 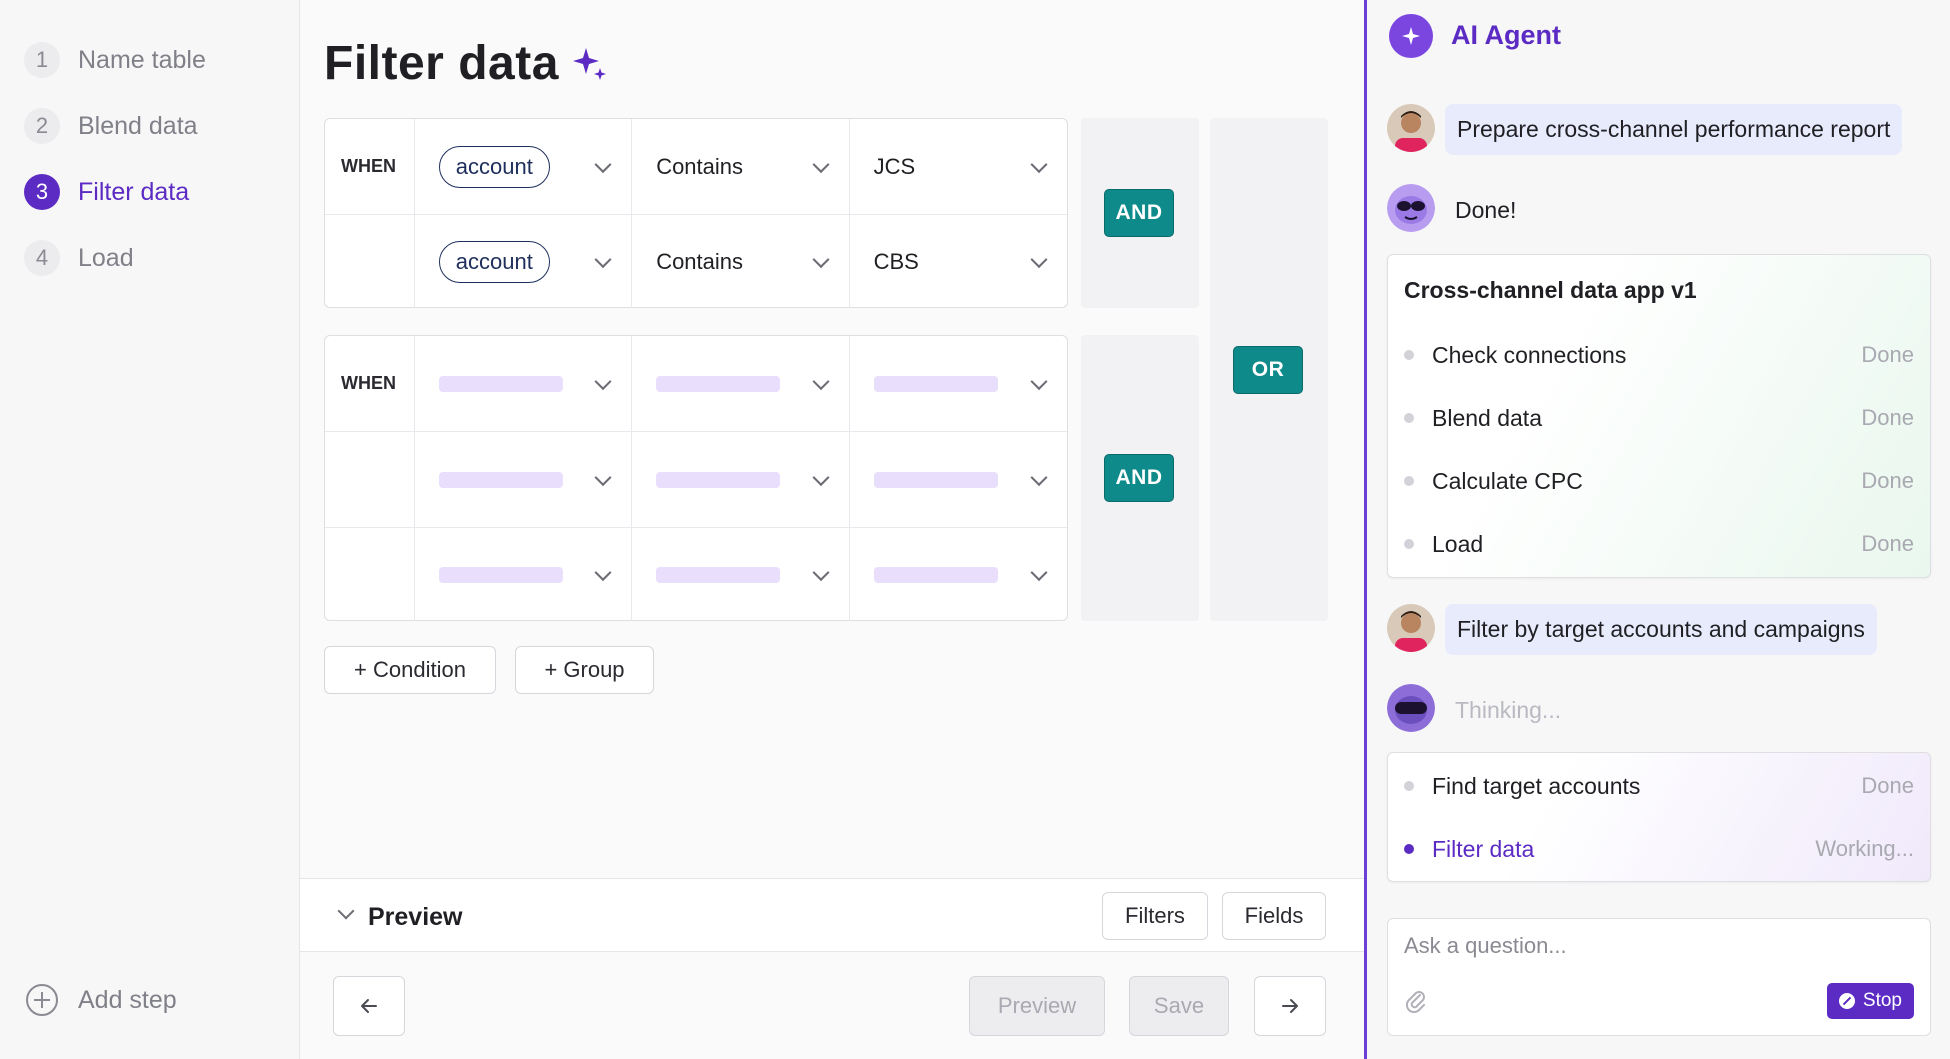 I want to click on preview-bar: Preview Filters Fields, so click(x=832, y=915).